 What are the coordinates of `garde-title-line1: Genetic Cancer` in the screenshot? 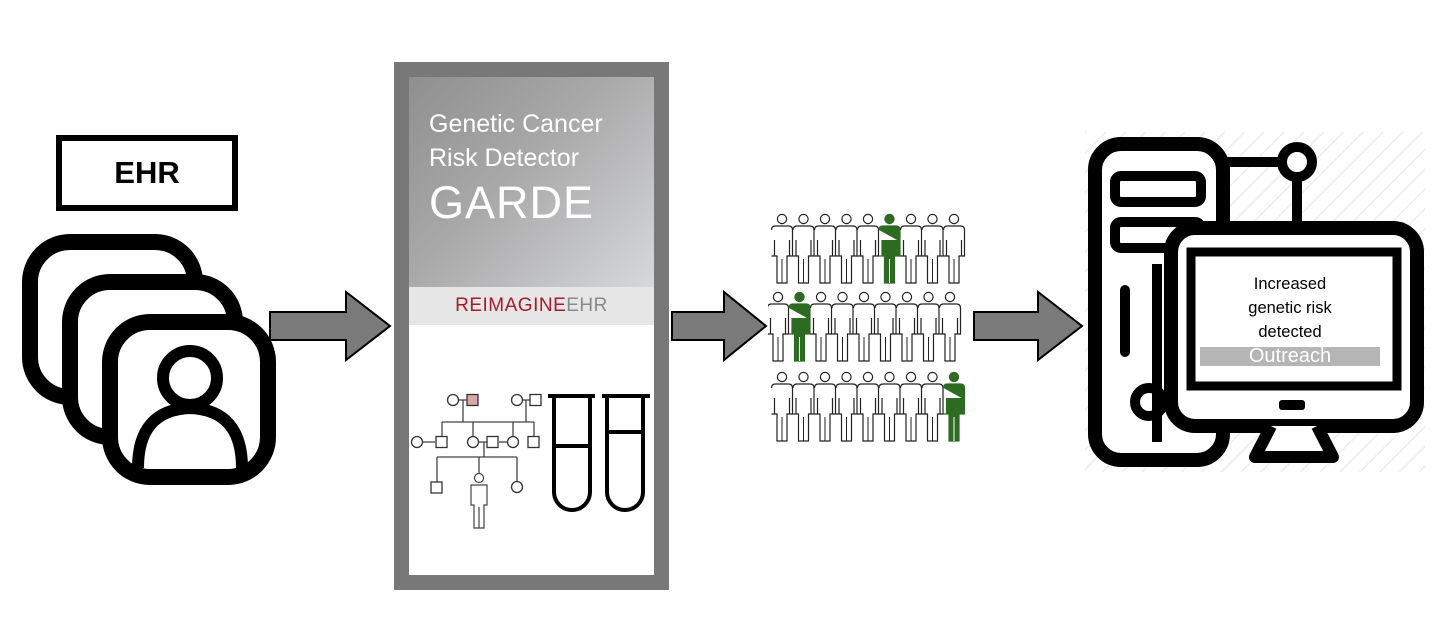 It's located at (516, 124).